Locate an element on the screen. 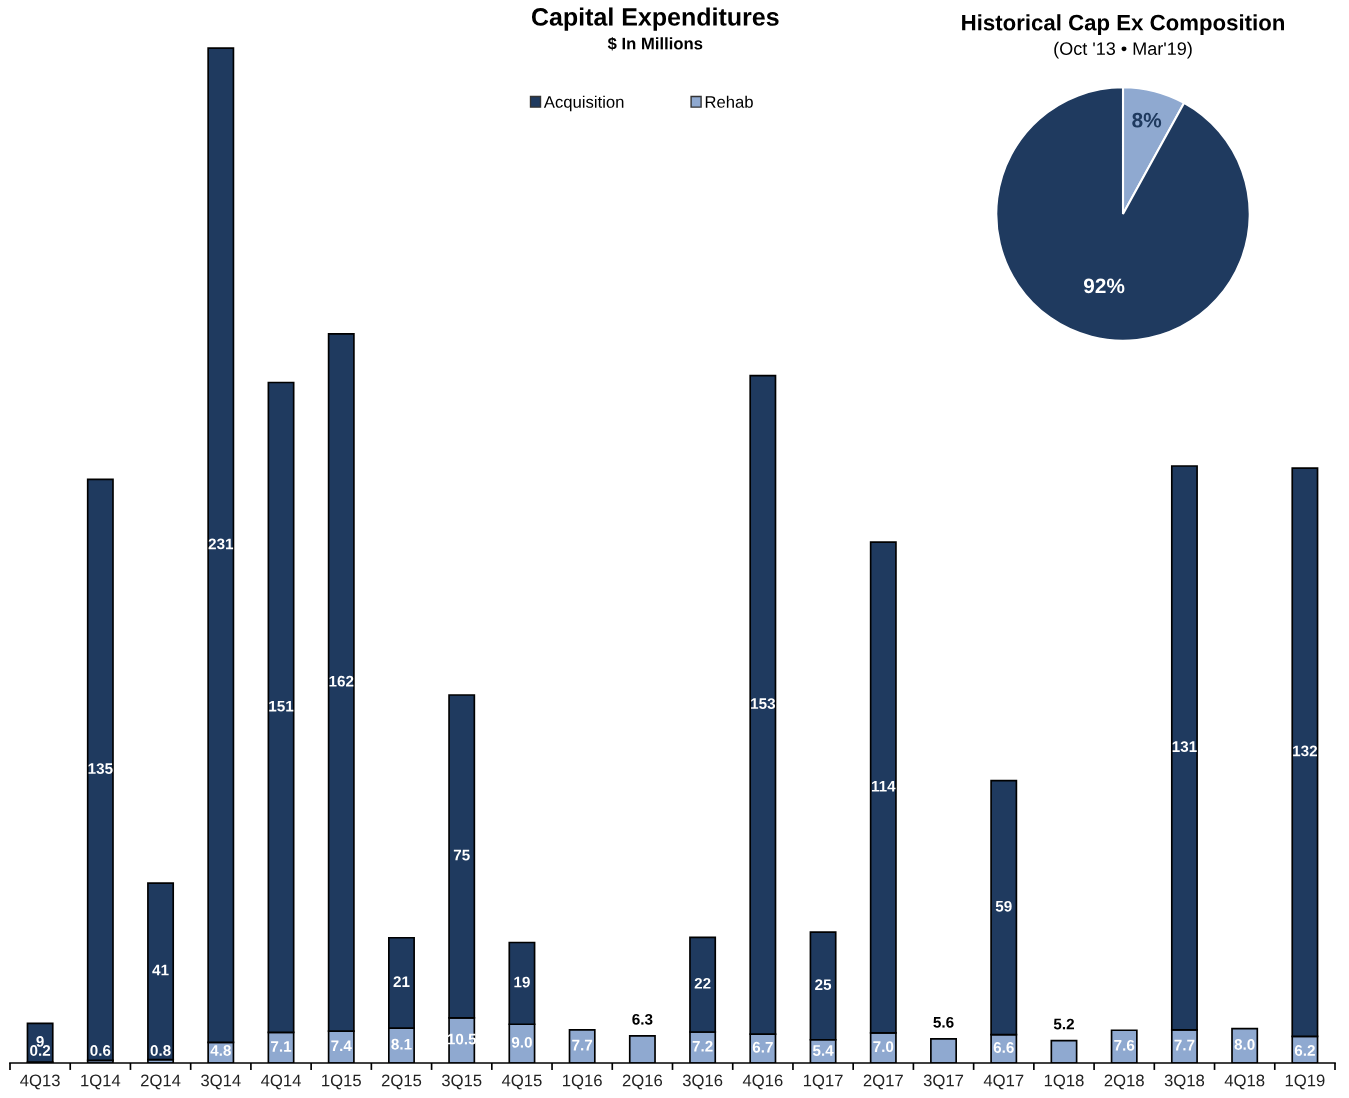 The width and height of the screenshot is (1349, 1098). x-tick-label: 4Q14 is located at coordinates (281, 1082).